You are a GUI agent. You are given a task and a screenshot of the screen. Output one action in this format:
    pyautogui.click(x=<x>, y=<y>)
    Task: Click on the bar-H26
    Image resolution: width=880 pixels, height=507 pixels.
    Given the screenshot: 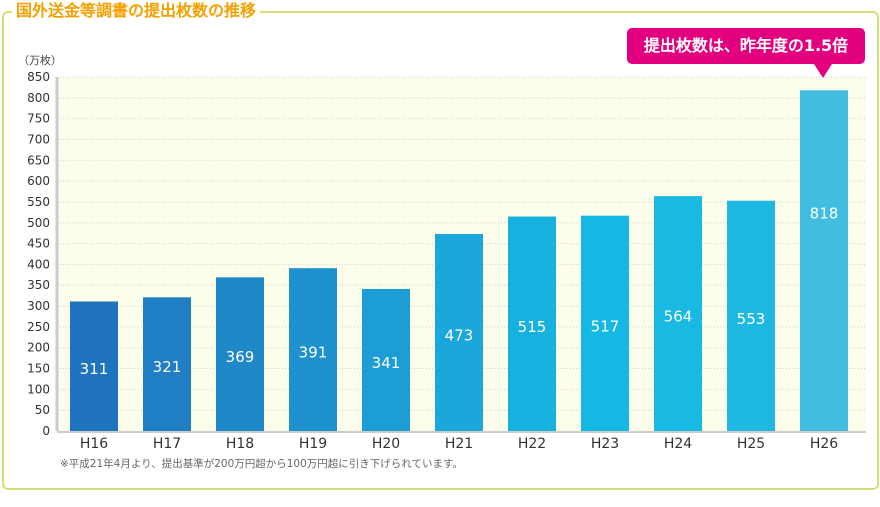 What is the action you would take?
    pyautogui.click(x=824, y=260)
    